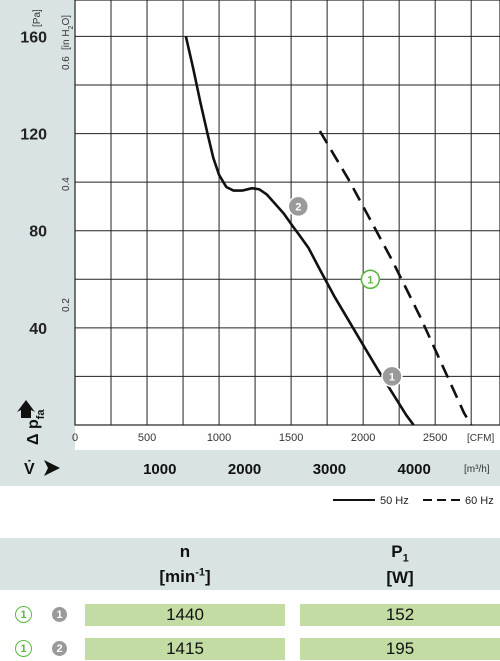  What do you see at coordinates (36, 427) in the screenshot?
I see `y-axis-title: Δ pfa` at bounding box center [36, 427].